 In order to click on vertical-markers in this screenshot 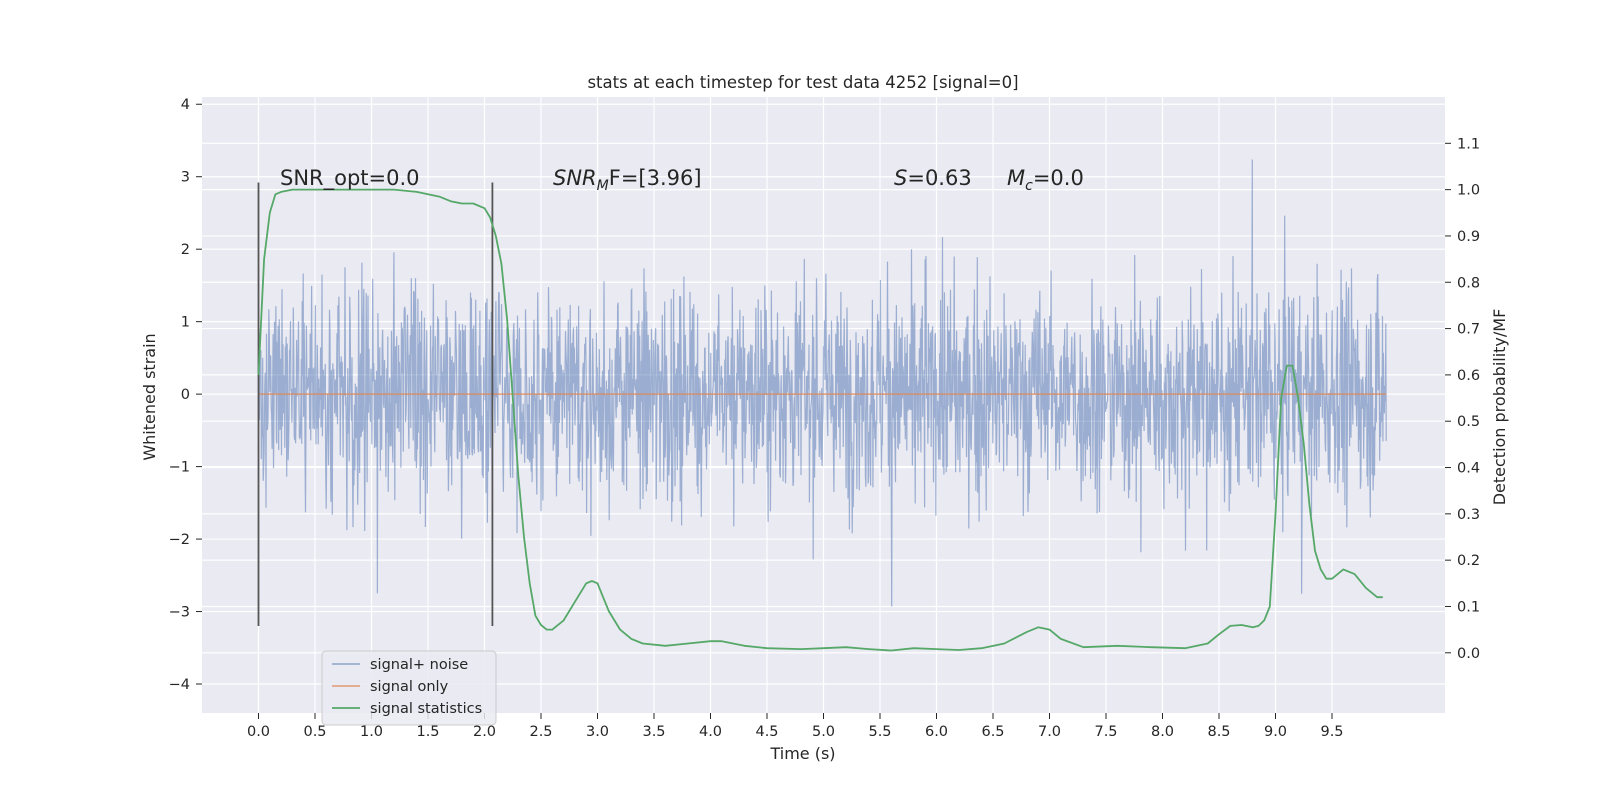, I will do `click(375, 404)`.